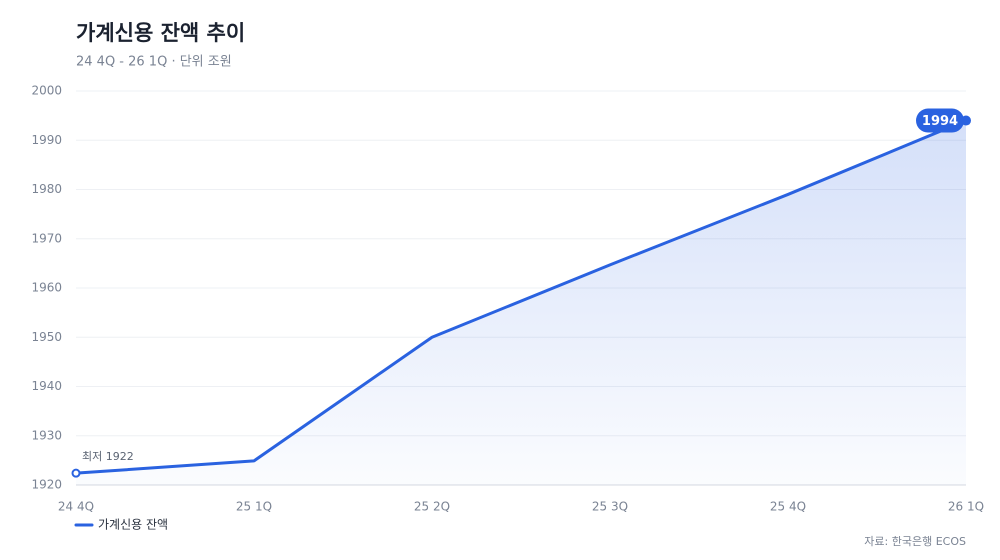 The image size is (1000, 560). What do you see at coordinates (154, 62) in the screenshot?
I see `chart-subtitle: 24 4Q - 26 1Q · 단위 조원` at bounding box center [154, 62].